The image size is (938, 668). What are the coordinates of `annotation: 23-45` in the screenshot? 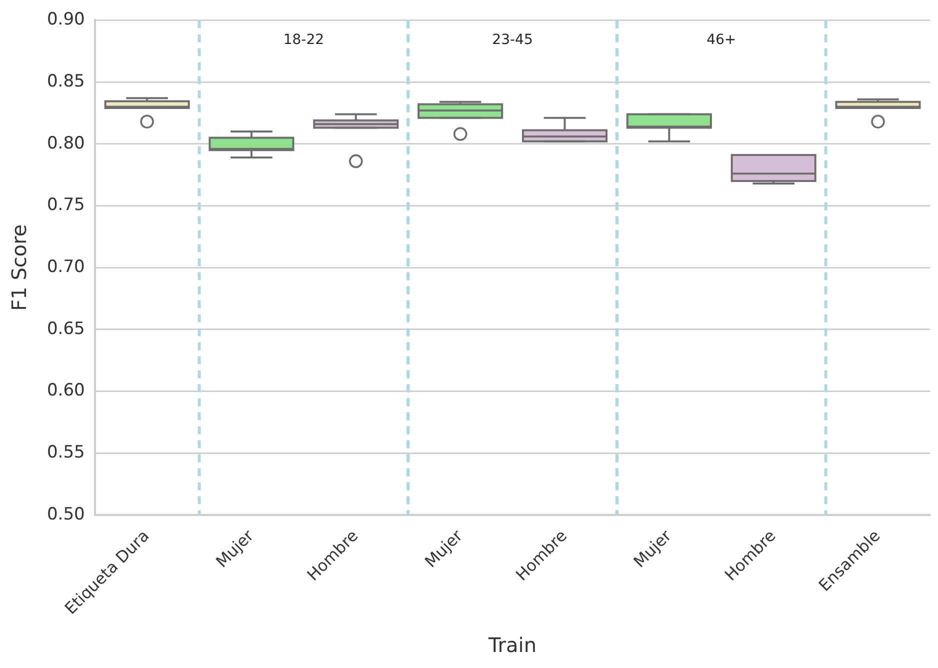 It's located at (512, 40).